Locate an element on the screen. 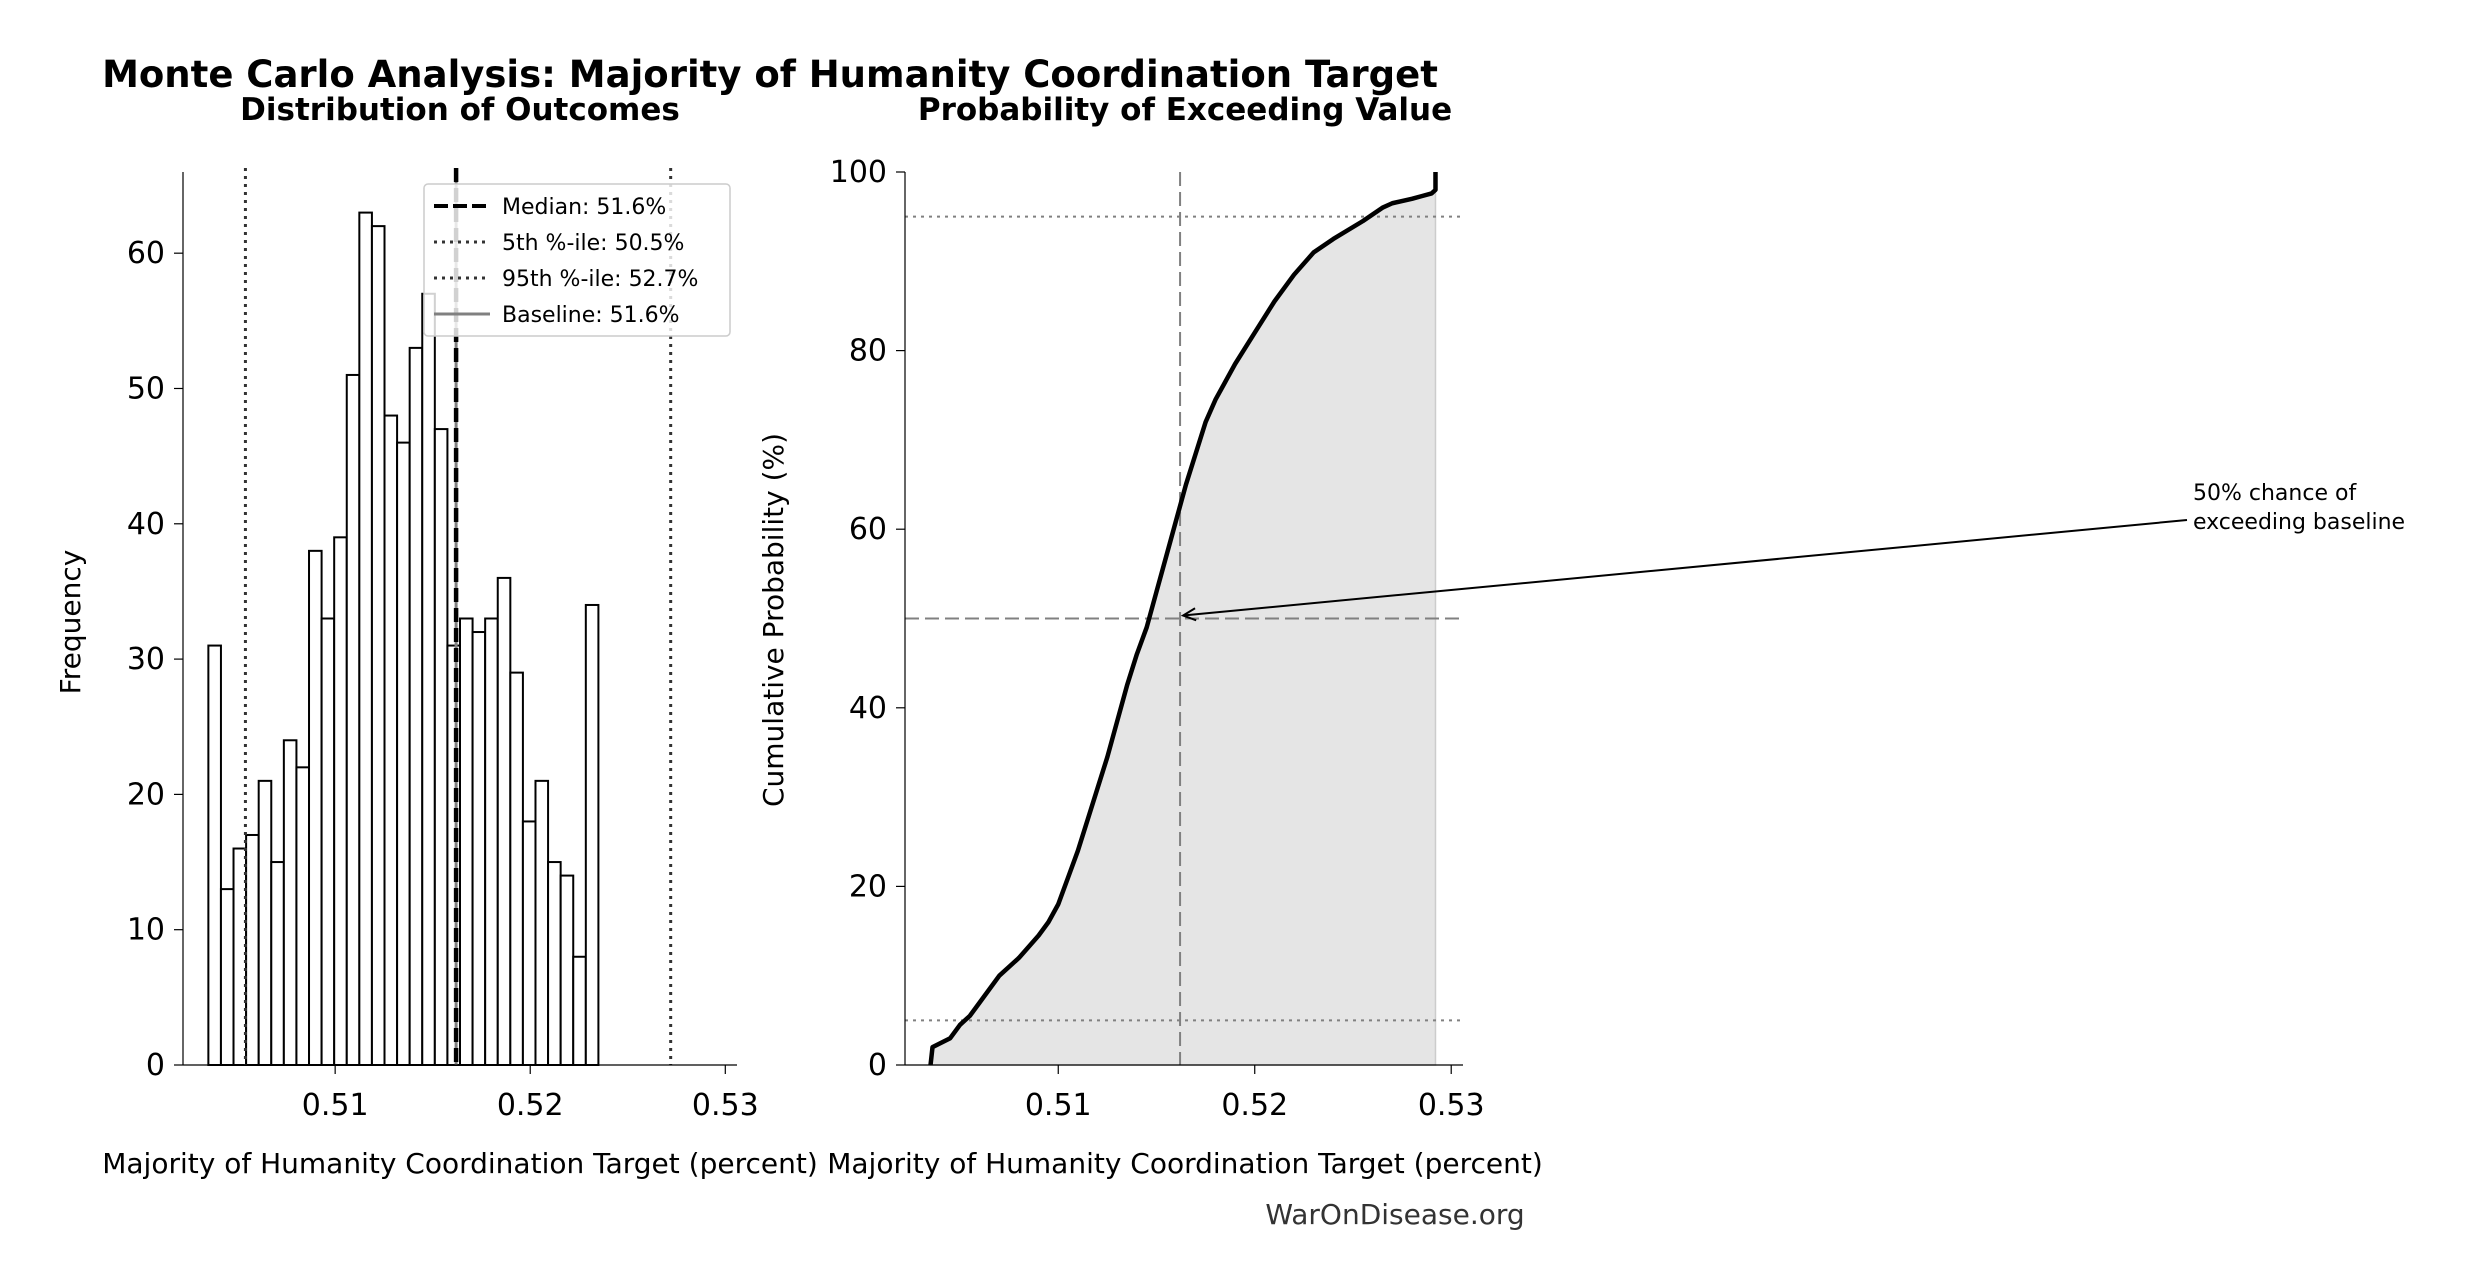 Image resolution: width=2468 pixels, height=1280 pixels. annotation-arrowhead is located at coordinates (1188, 614).